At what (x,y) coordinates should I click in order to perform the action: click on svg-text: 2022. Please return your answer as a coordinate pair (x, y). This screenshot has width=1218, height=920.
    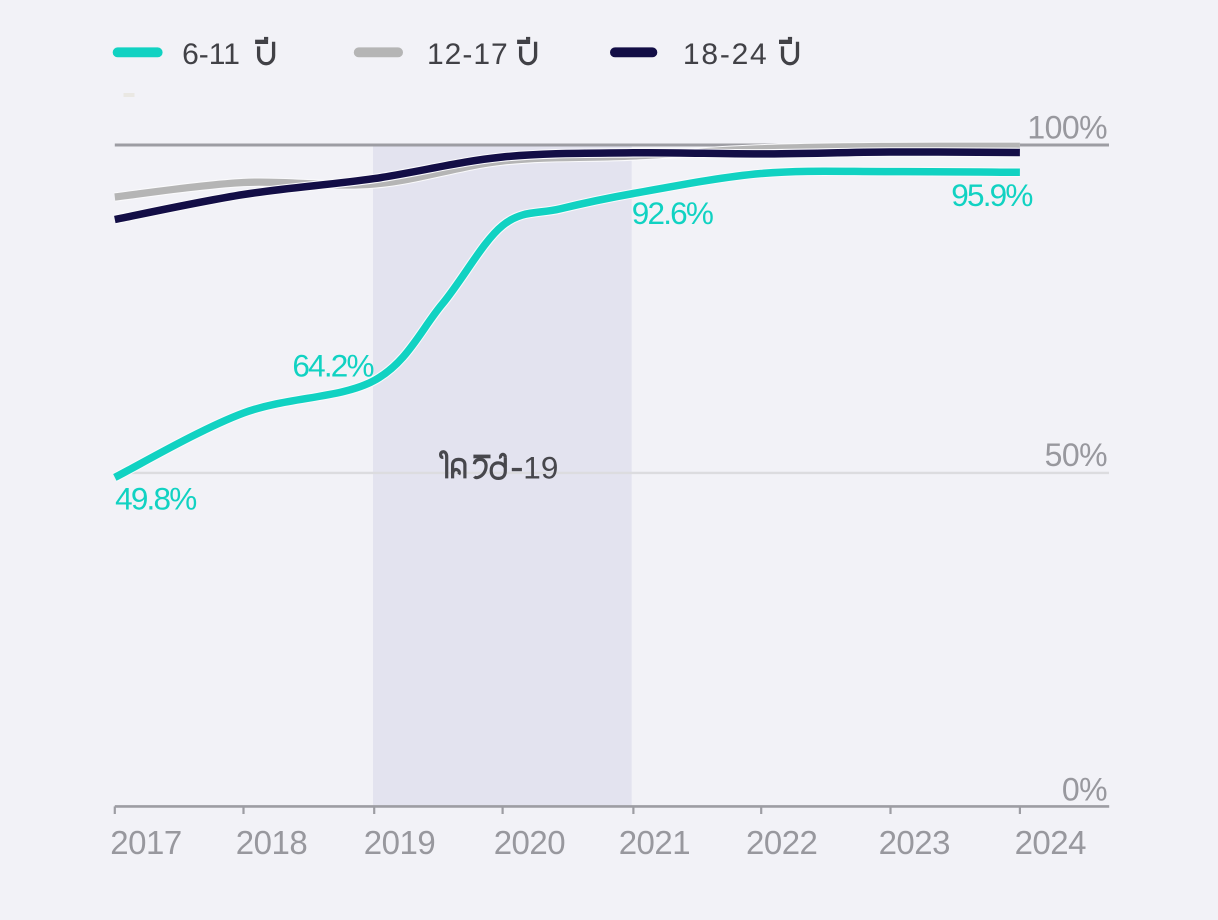
    Looking at the image, I should click on (781, 842).